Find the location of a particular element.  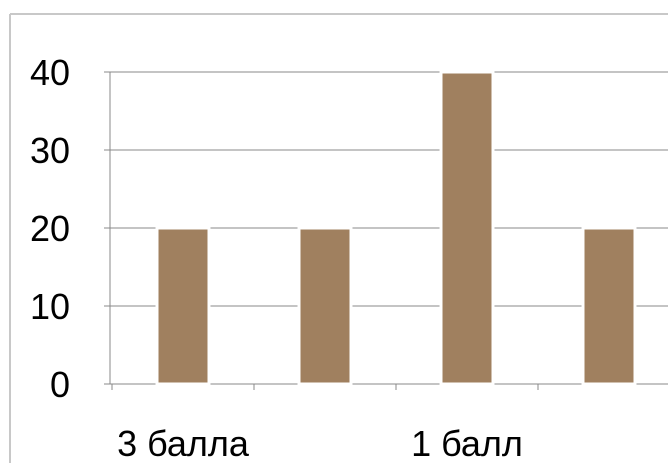

y-tick-label-20: 20 is located at coordinates (50, 228).